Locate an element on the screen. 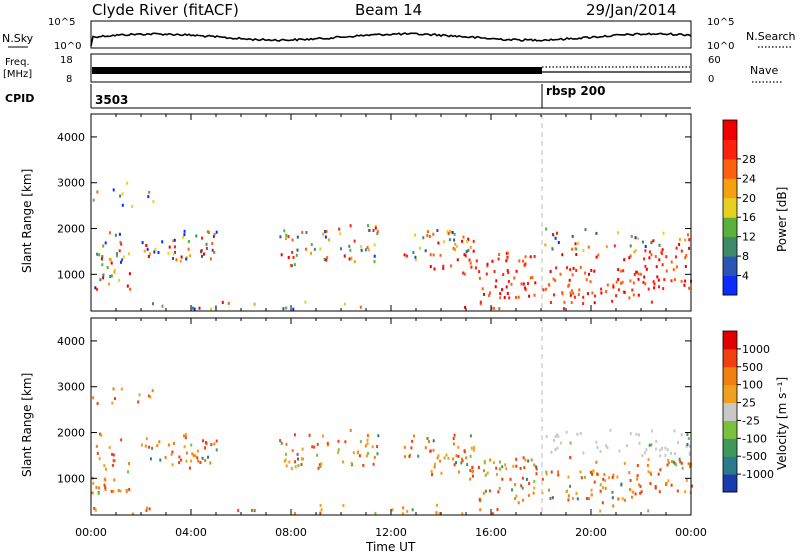  noise-right-label: N.Search is located at coordinates (771, 36).